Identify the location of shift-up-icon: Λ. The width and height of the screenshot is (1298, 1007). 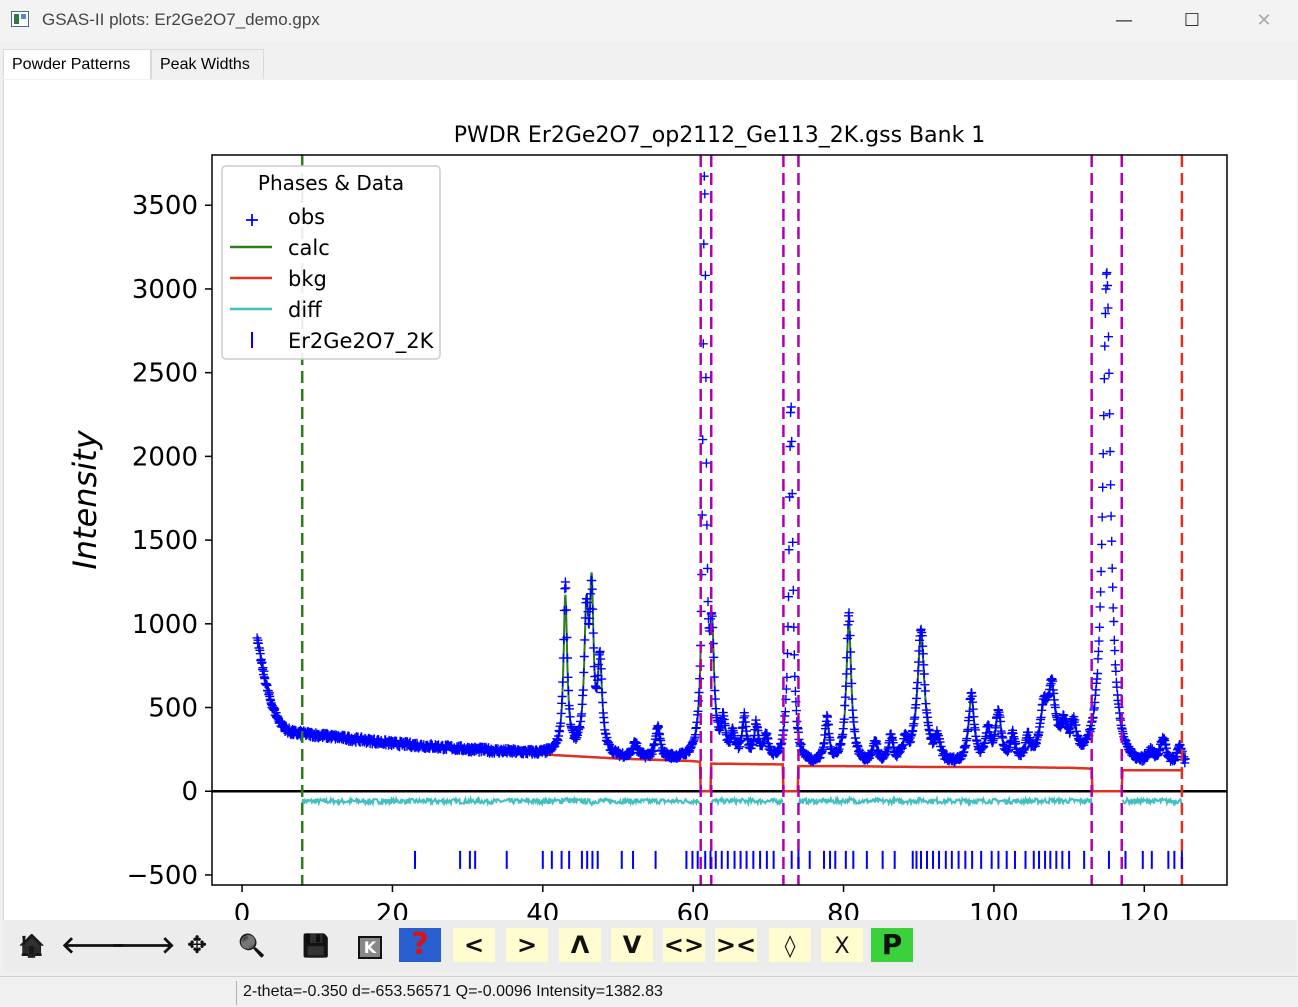
(580, 945).